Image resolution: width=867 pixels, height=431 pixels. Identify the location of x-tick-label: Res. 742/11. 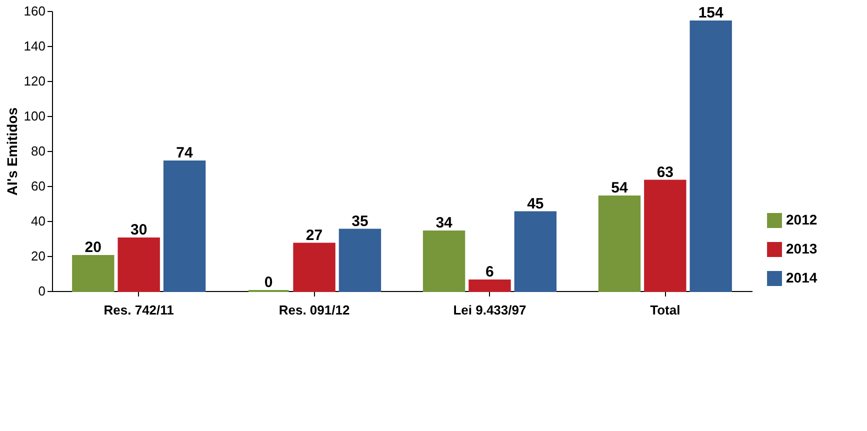
(139, 310).